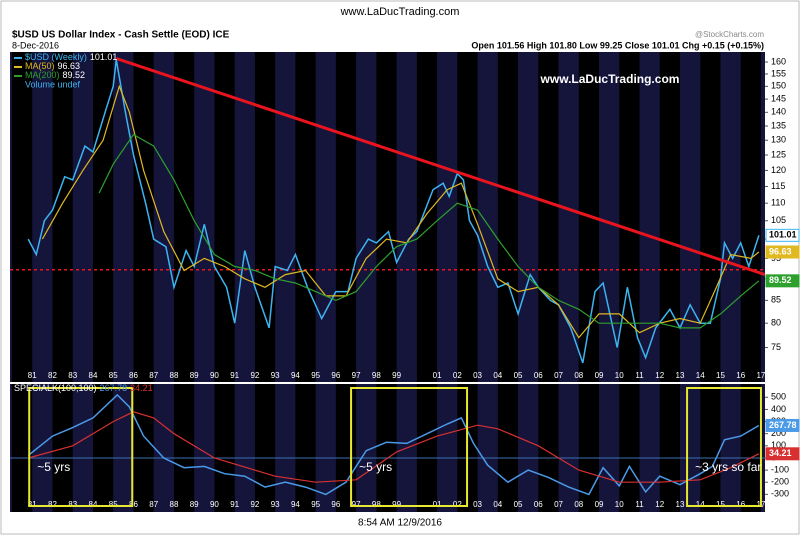 The image size is (800, 535). Describe the element at coordinates (69, 66) in the screenshot. I see `legend-value: 96.63` at that location.